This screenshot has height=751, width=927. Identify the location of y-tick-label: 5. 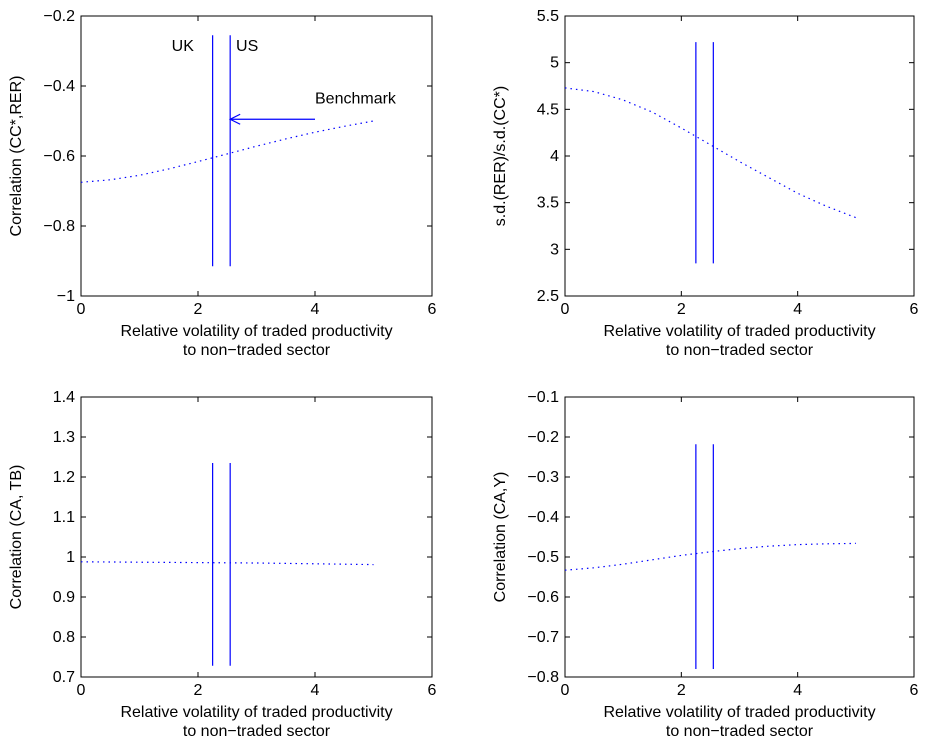
(554, 63).